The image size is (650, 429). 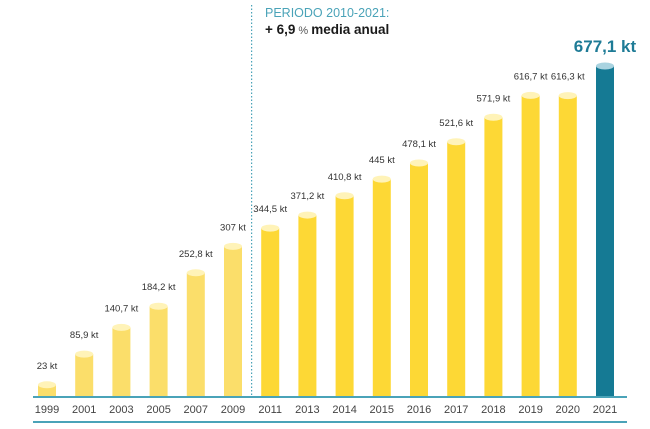 I want to click on value-label-2014: 410,8 kt, so click(x=345, y=177).